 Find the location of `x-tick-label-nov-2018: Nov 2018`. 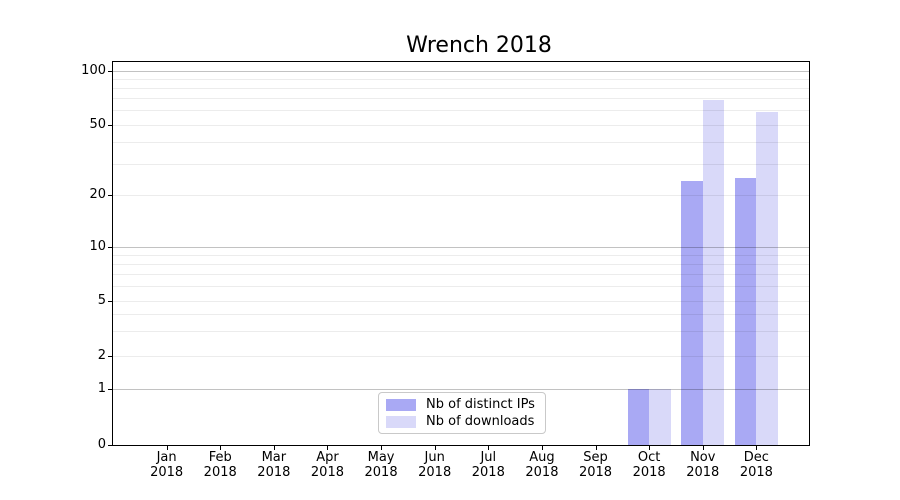

x-tick-label-nov-2018: Nov 2018 is located at coordinates (703, 465).